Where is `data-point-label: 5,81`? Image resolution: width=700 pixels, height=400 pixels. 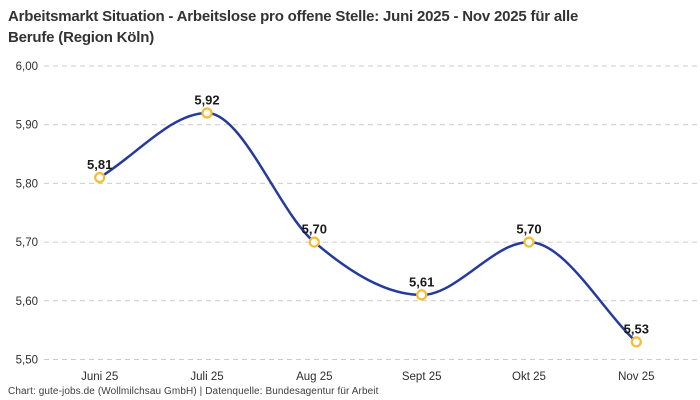 data-point-label: 5,81 is located at coordinates (99, 164).